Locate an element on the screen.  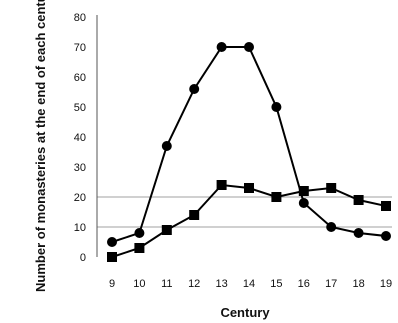
y-tick-label-40: 40 is located at coordinates (80, 138).